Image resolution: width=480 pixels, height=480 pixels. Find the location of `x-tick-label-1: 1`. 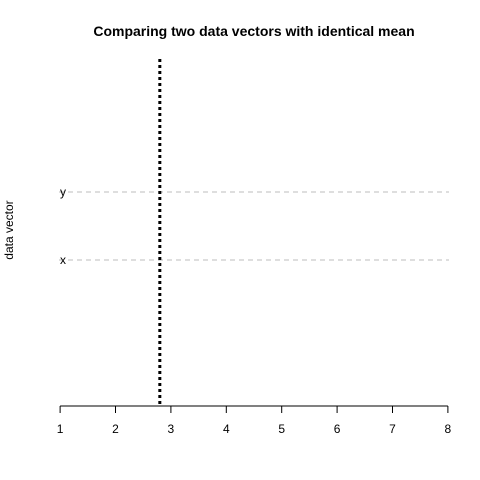

x-tick-label-1: 1 is located at coordinates (60, 429).